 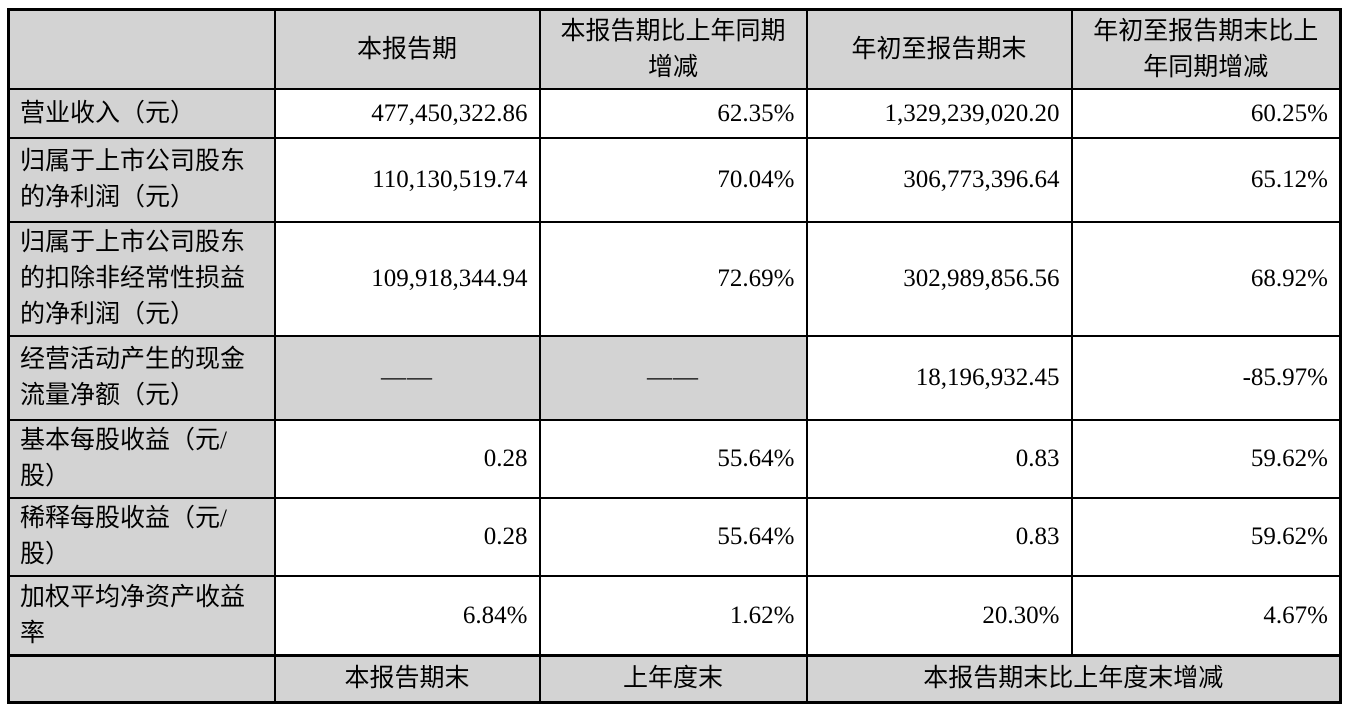 I want to click on row-label: 稀释每股收益（元/股）, so click(x=141, y=537).